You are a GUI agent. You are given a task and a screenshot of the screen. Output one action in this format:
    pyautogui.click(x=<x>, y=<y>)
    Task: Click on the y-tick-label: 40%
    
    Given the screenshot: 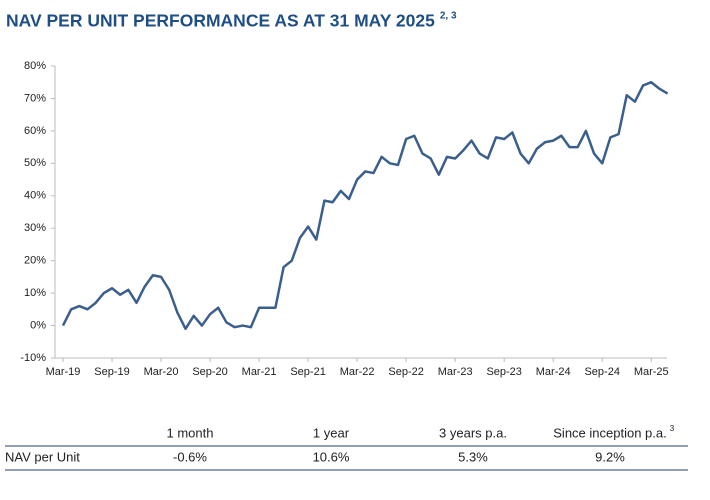 What is the action you would take?
    pyautogui.click(x=35, y=196)
    